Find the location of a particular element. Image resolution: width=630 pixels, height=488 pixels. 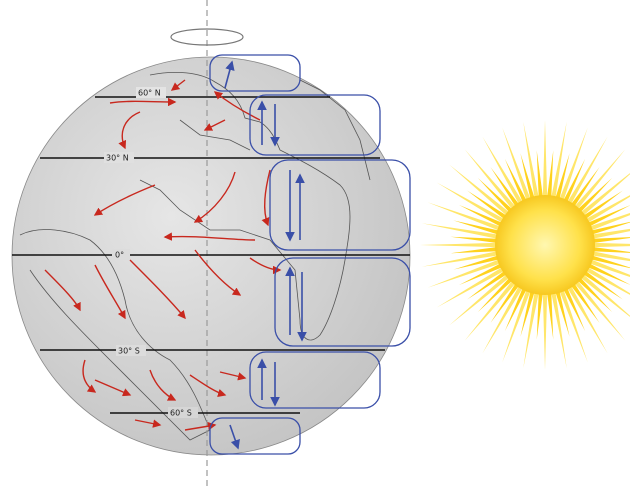

ferrel-cell-n is located at coordinates (315, 125).